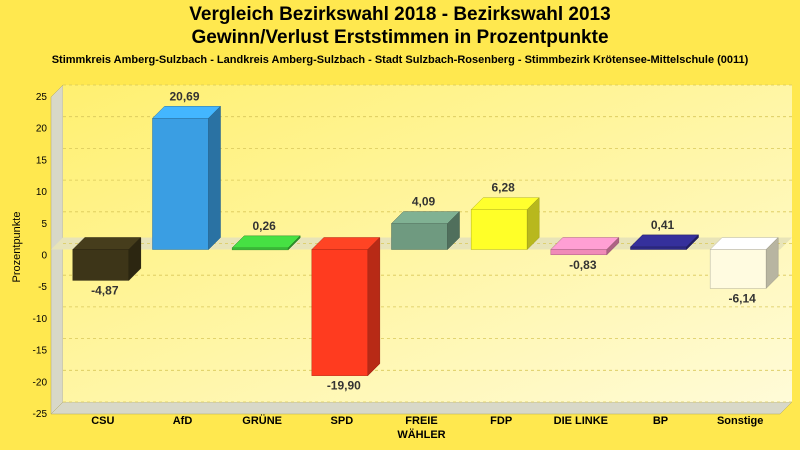  What do you see at coordinates (264, 226) in the screenshot?
I see `value-label: 0,26` at bounding box center [264, 226].